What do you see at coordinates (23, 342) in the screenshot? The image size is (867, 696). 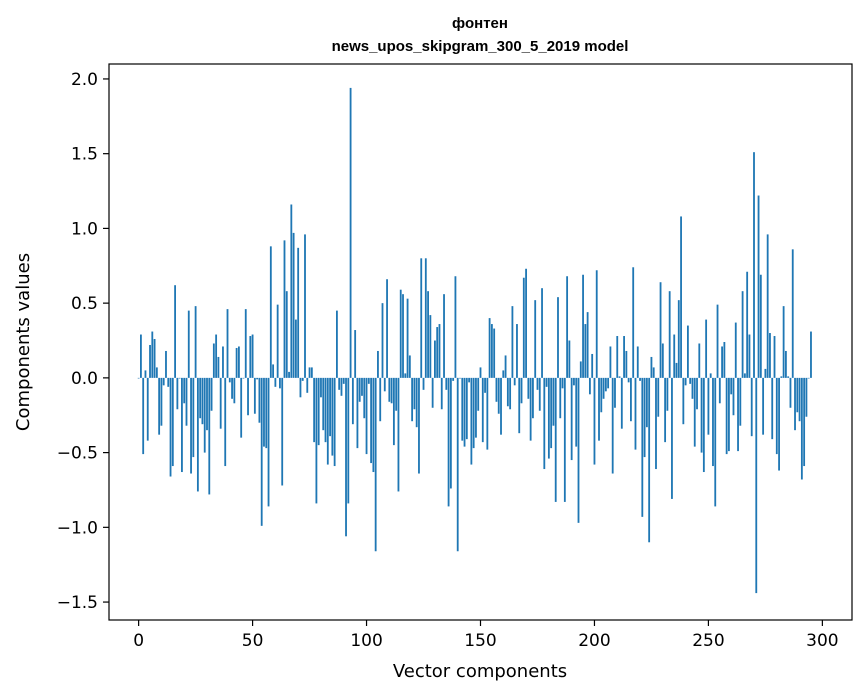 I see `y-axis-title: Components values` at bounding box center [23, 342].